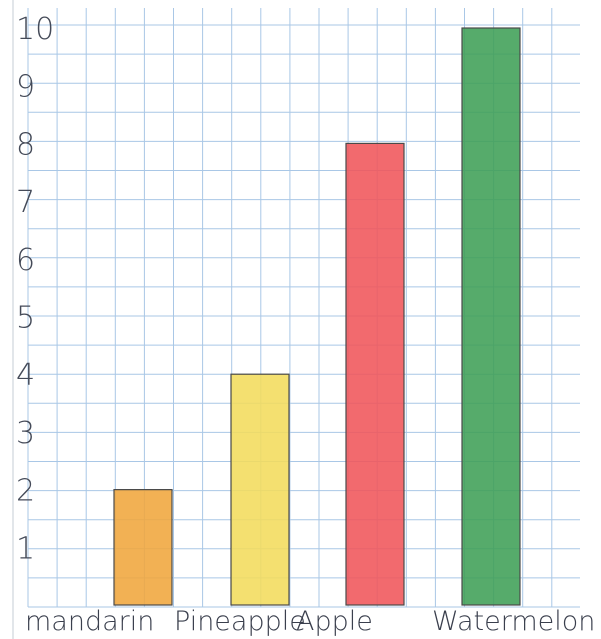 The height and width of the screenshot is (639, 601). I want to click on bar-mandarin, so click(143, 547).